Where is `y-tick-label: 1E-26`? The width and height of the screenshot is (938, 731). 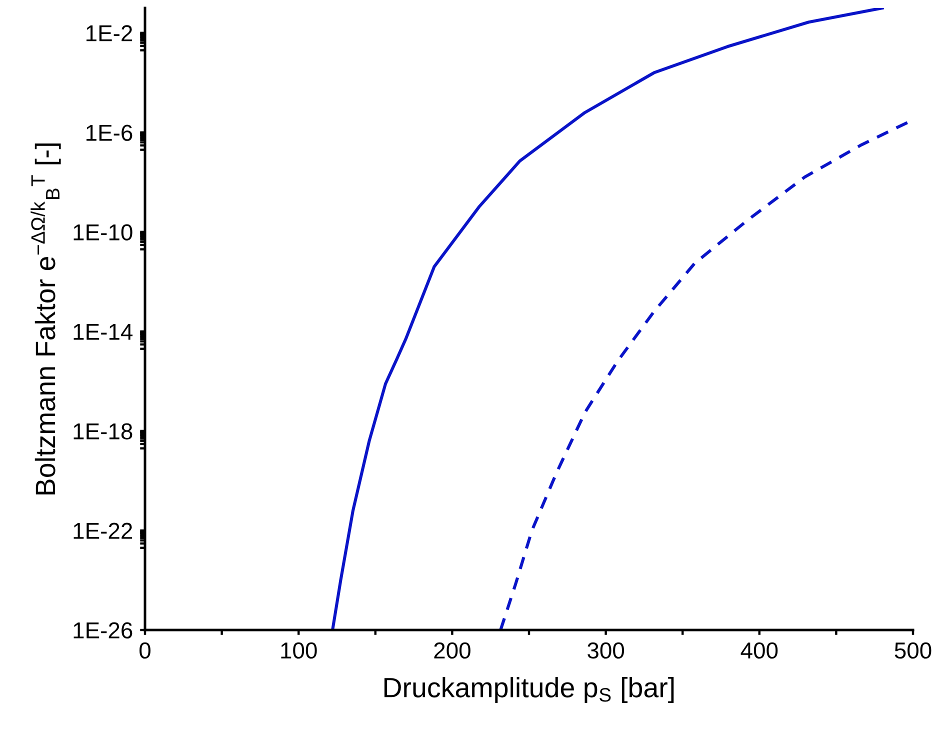 y-tick-label: 1E-26 is located at coordinates (103, 630).